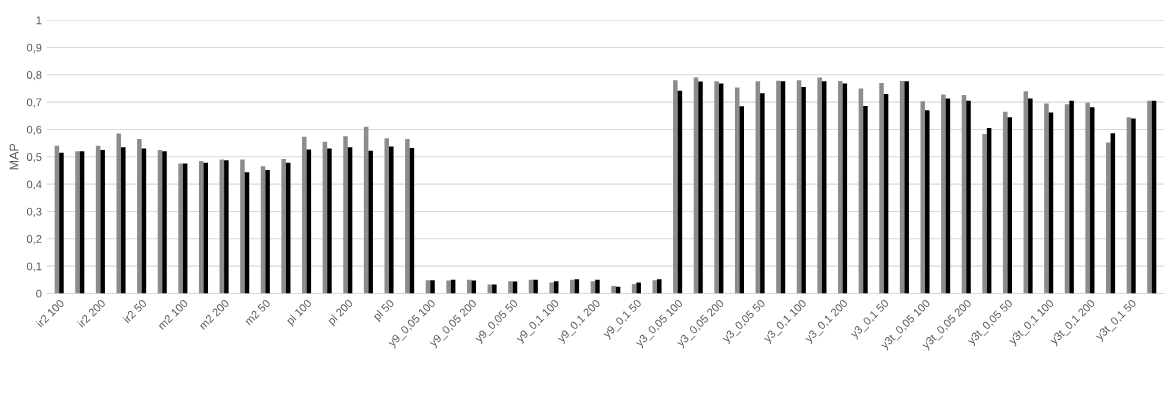 The width and height of the screenshot is (1170, 402). What do you see at coordinates (135, 311) in the screenshot?
I see `x-tick-label: ir2 50` at bounding box center [135, 311].